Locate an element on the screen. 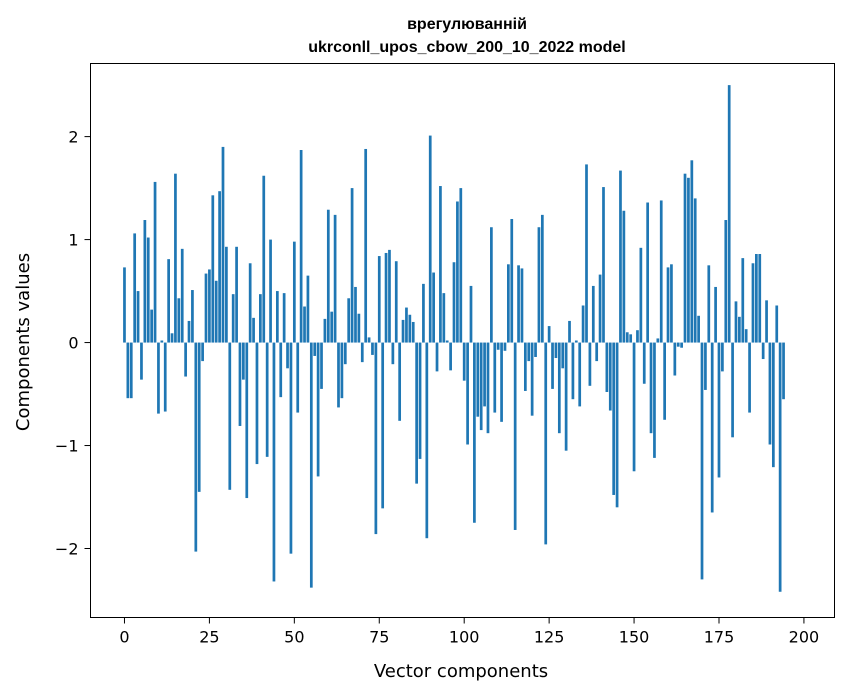  y-tick-label: −1 is located at coordinates (67, 446).